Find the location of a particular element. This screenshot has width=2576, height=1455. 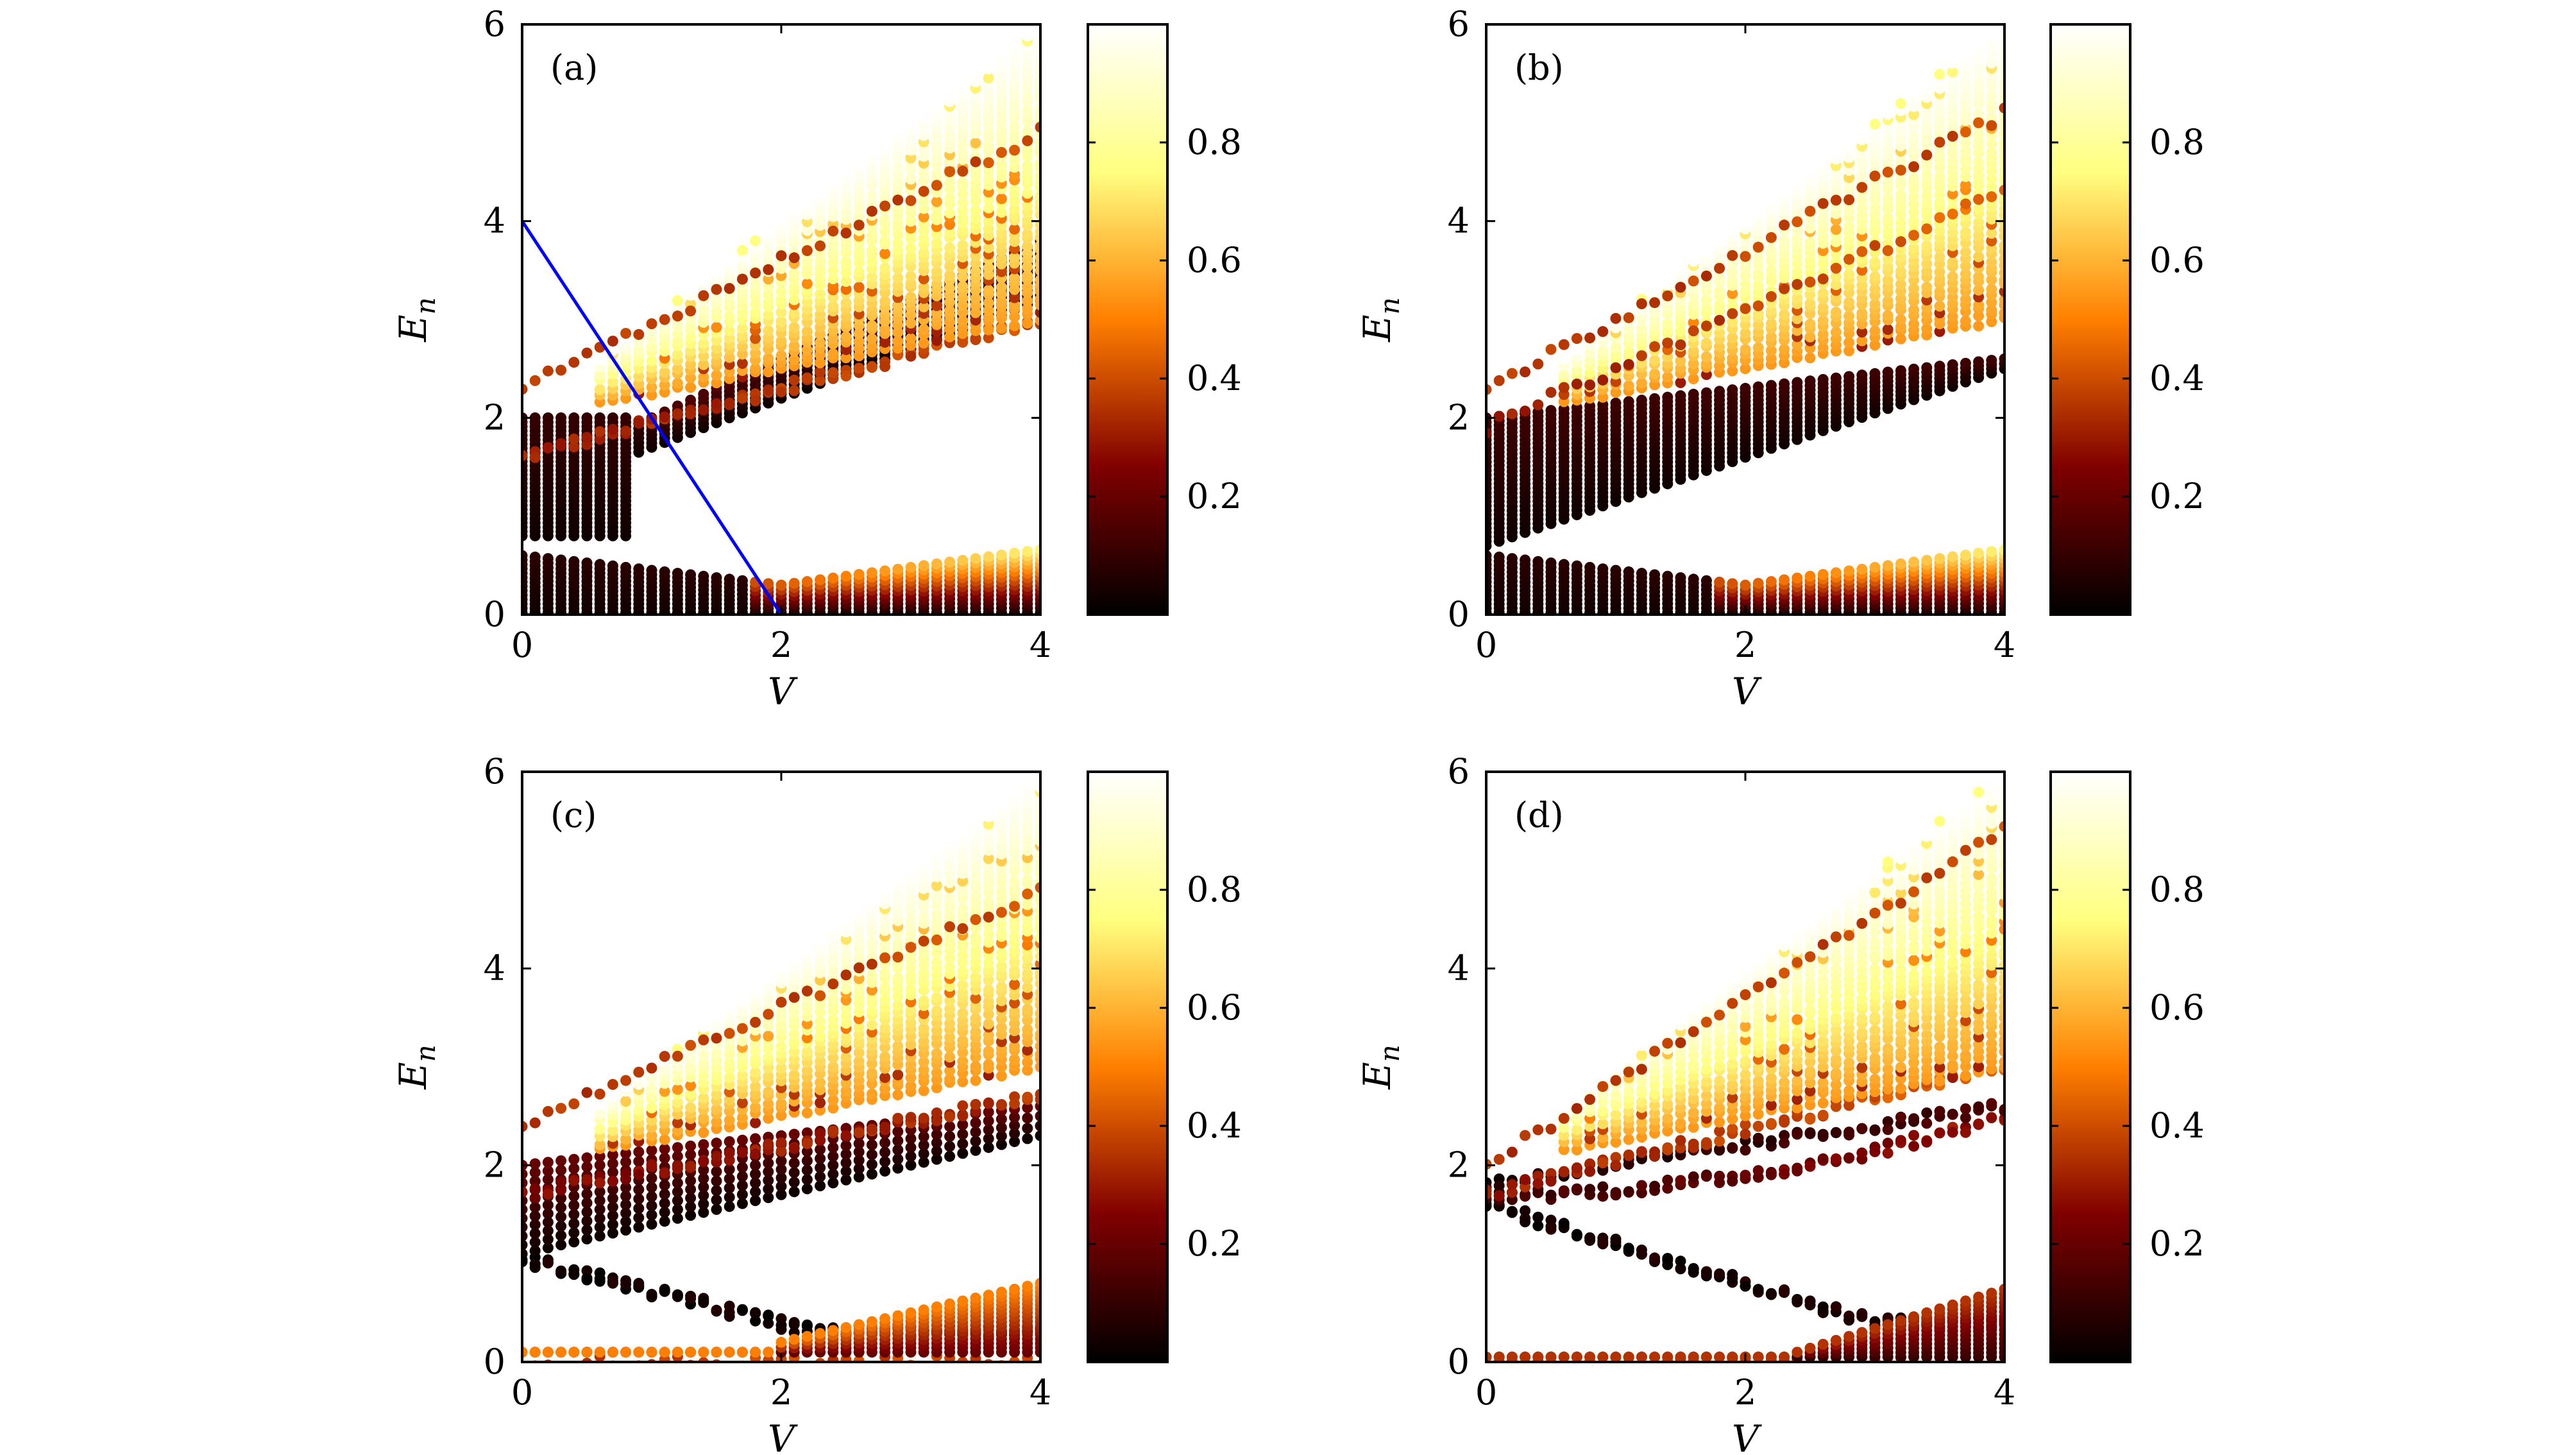

x-tick-label: 4 is located at coordinates (2004, 645).